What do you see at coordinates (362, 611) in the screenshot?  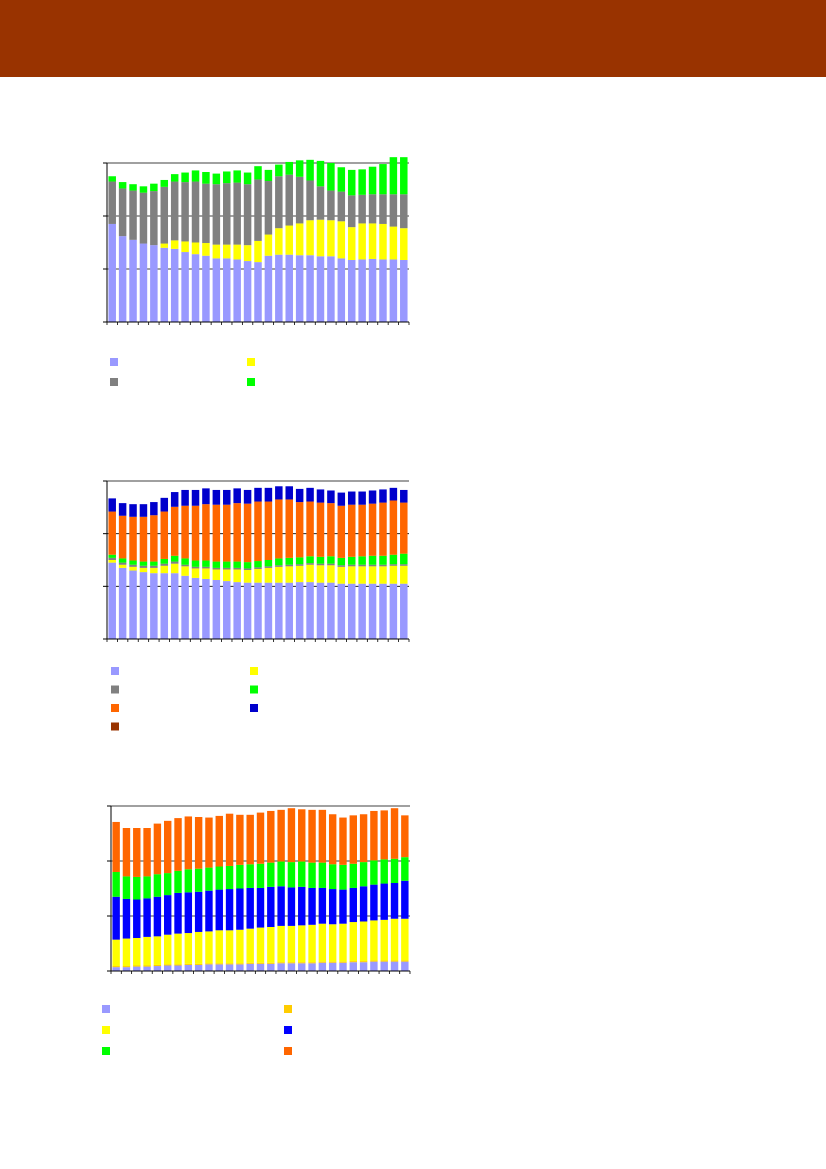 I see `bar-segment-s1-c25` at bounding box center [362, 611].